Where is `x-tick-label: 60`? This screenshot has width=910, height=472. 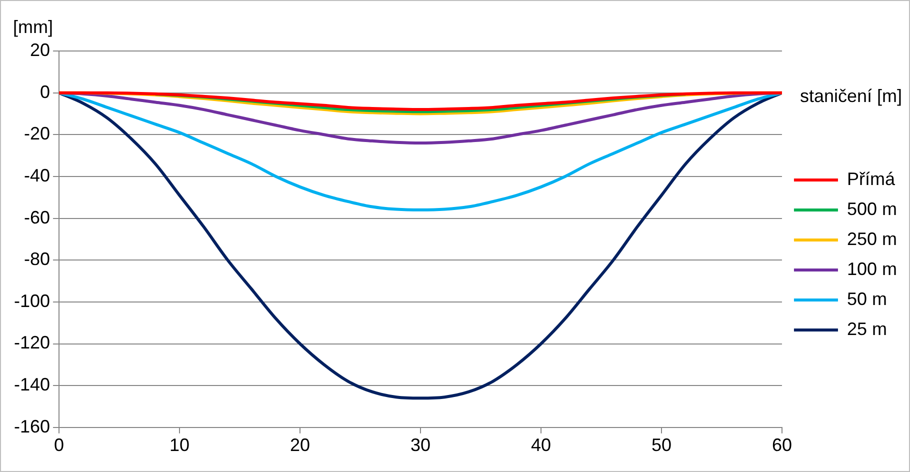 x-tick-label: 60 is located at coordinates (782, 445).